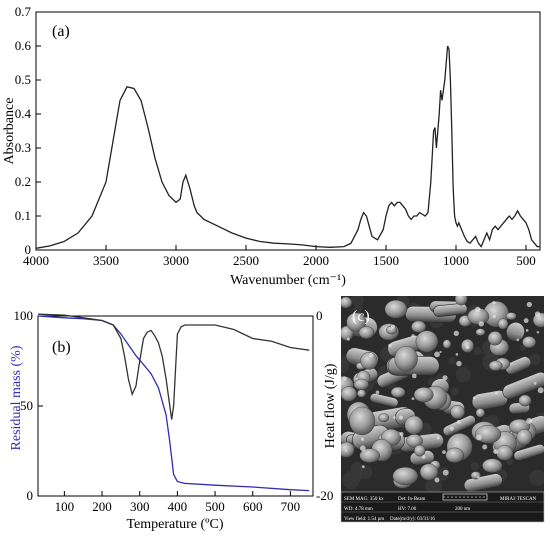  What do you see at coordinates (358, 509) in the screenshot?
I see `sem-wd: WD: 4.78 mm` at bounding box center [358, 509].